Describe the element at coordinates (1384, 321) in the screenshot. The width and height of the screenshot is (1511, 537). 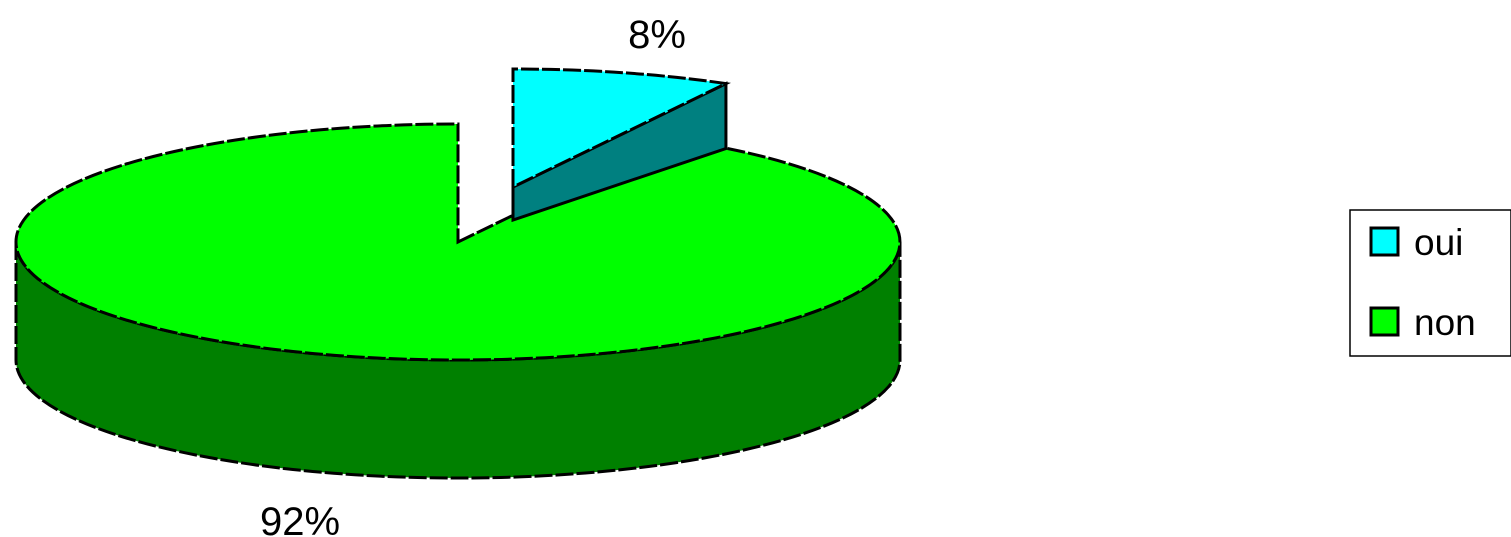
I see `legend-swatch-non` at that location.